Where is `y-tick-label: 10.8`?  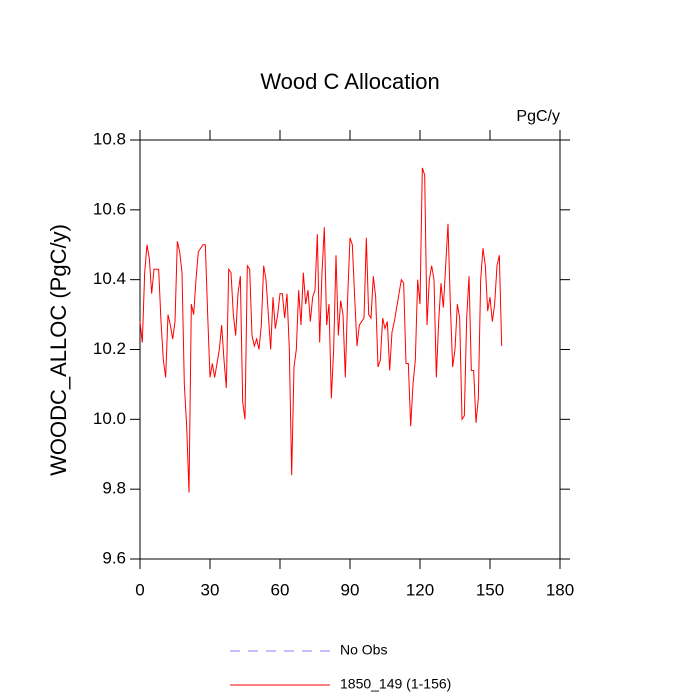 y-tick-label: 10.8 is located at coordinates (109, 138).